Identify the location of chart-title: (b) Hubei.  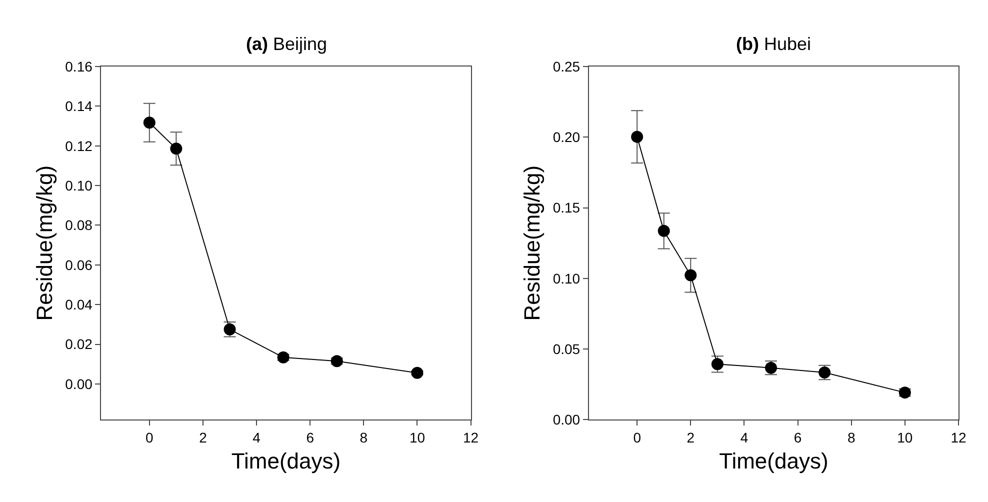
(774, 44).